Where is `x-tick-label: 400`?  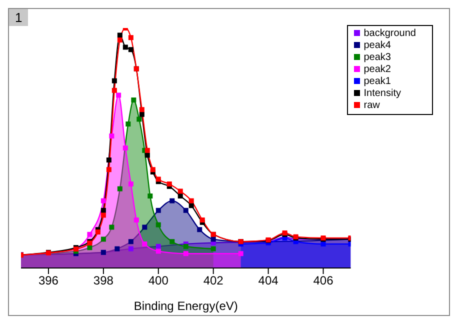 x-tick-label: 400 is located at coordinates (158, 281).